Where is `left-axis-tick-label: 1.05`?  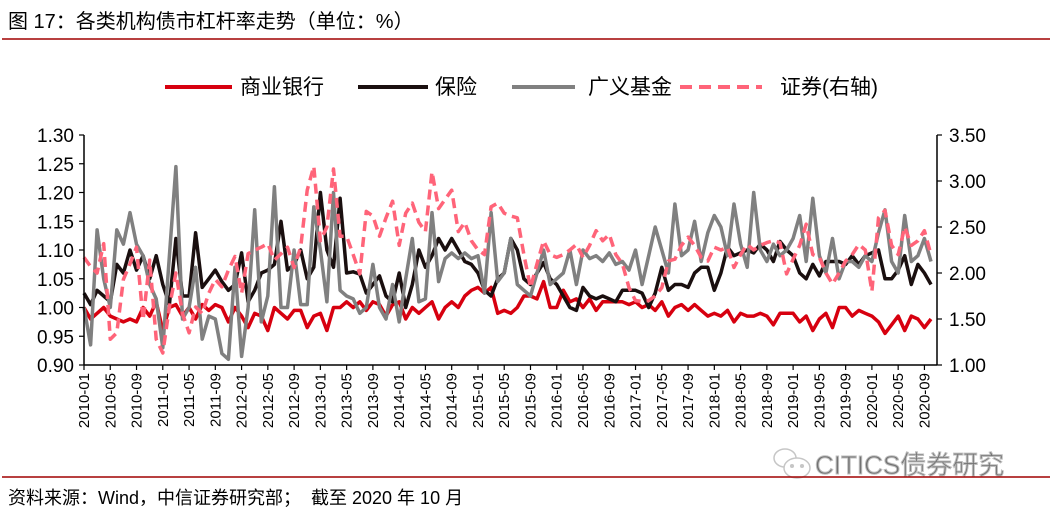
left-axis-tick-label: 1.05 is located at coordinates (55, 280).